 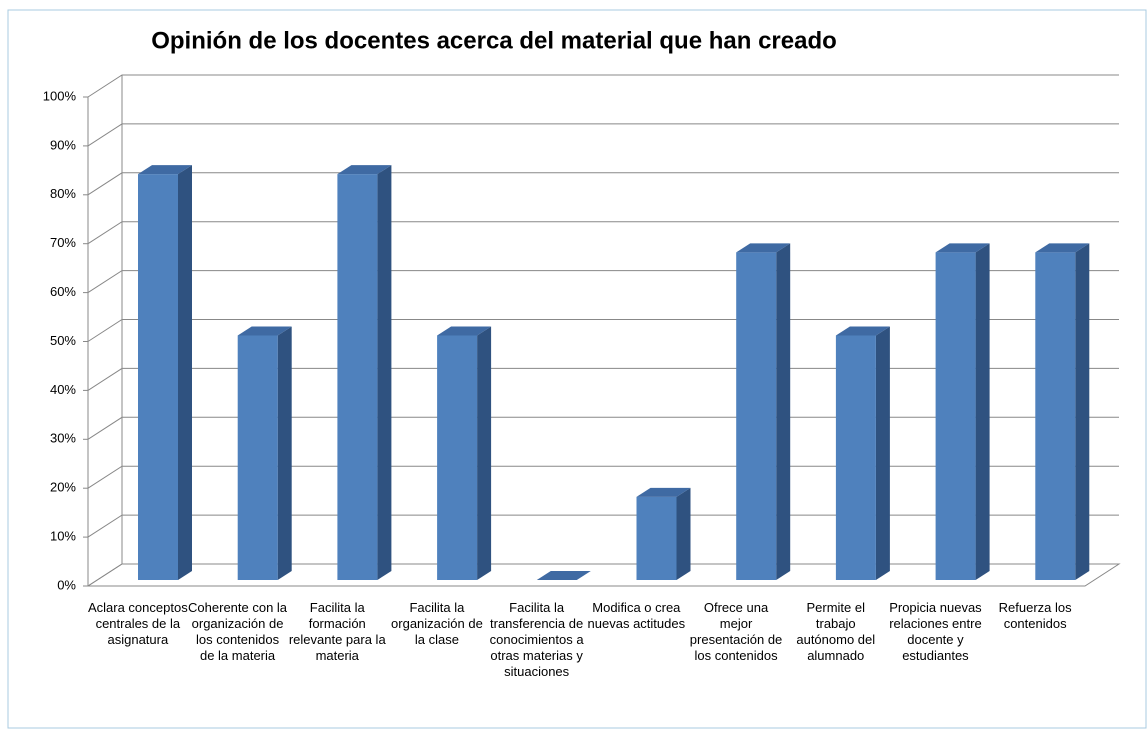 I want to click on y-tick-label: 10%, so click(x=63, y=536).